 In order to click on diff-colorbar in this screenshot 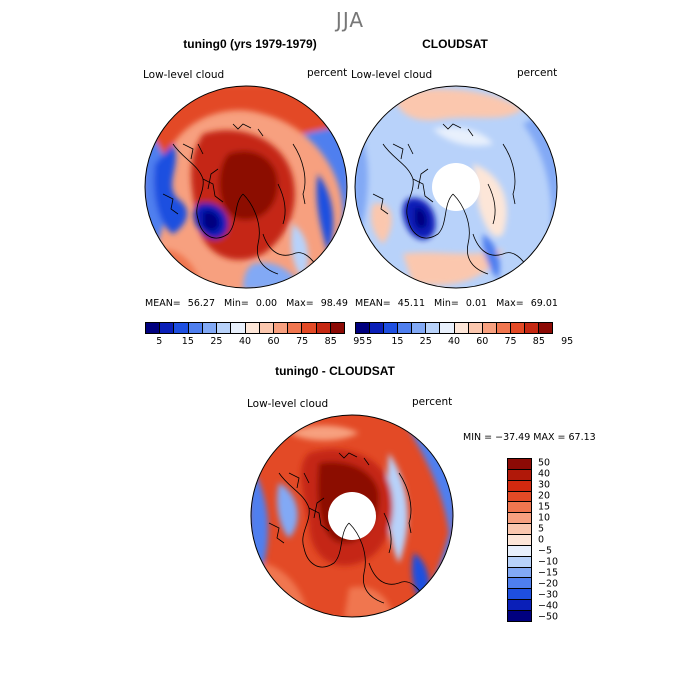, I will do `click(519, 540)`.